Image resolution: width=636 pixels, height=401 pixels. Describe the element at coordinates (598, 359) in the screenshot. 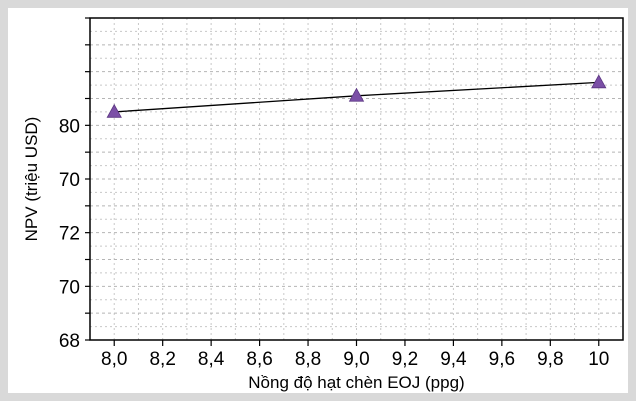

I see `x-tick-label: 10` at that location.